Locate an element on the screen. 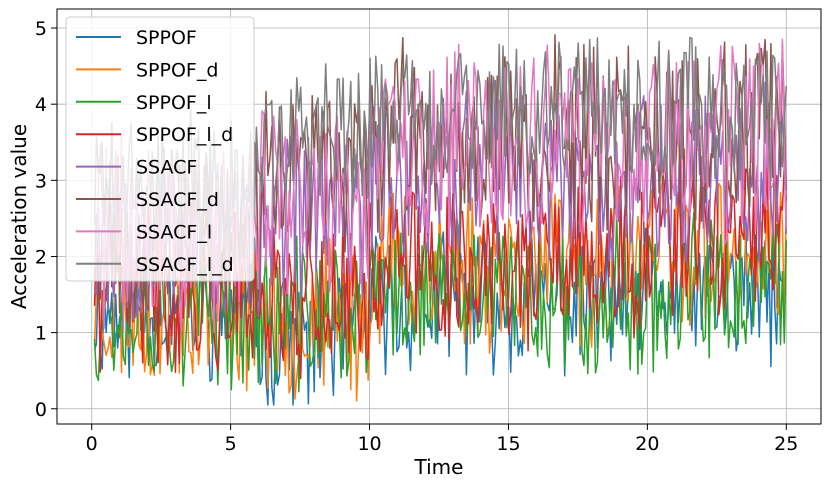 This screenshot has height=487, width=830. legend-label: SPPOF_l is located at coordinates (174, 103).